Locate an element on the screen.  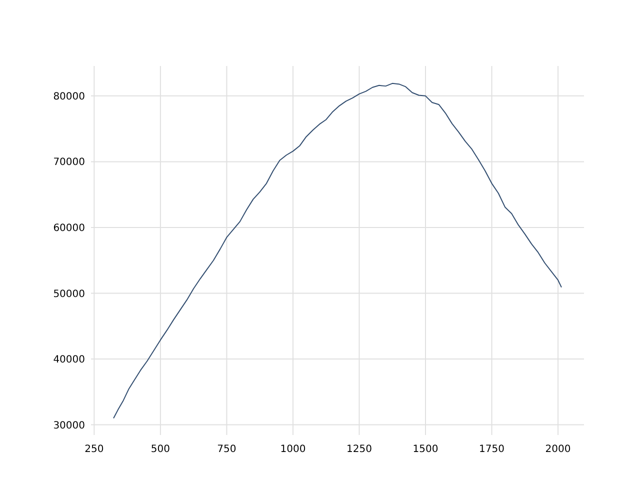
y-tick-label: 40000 is located at coordinates (69, 360).